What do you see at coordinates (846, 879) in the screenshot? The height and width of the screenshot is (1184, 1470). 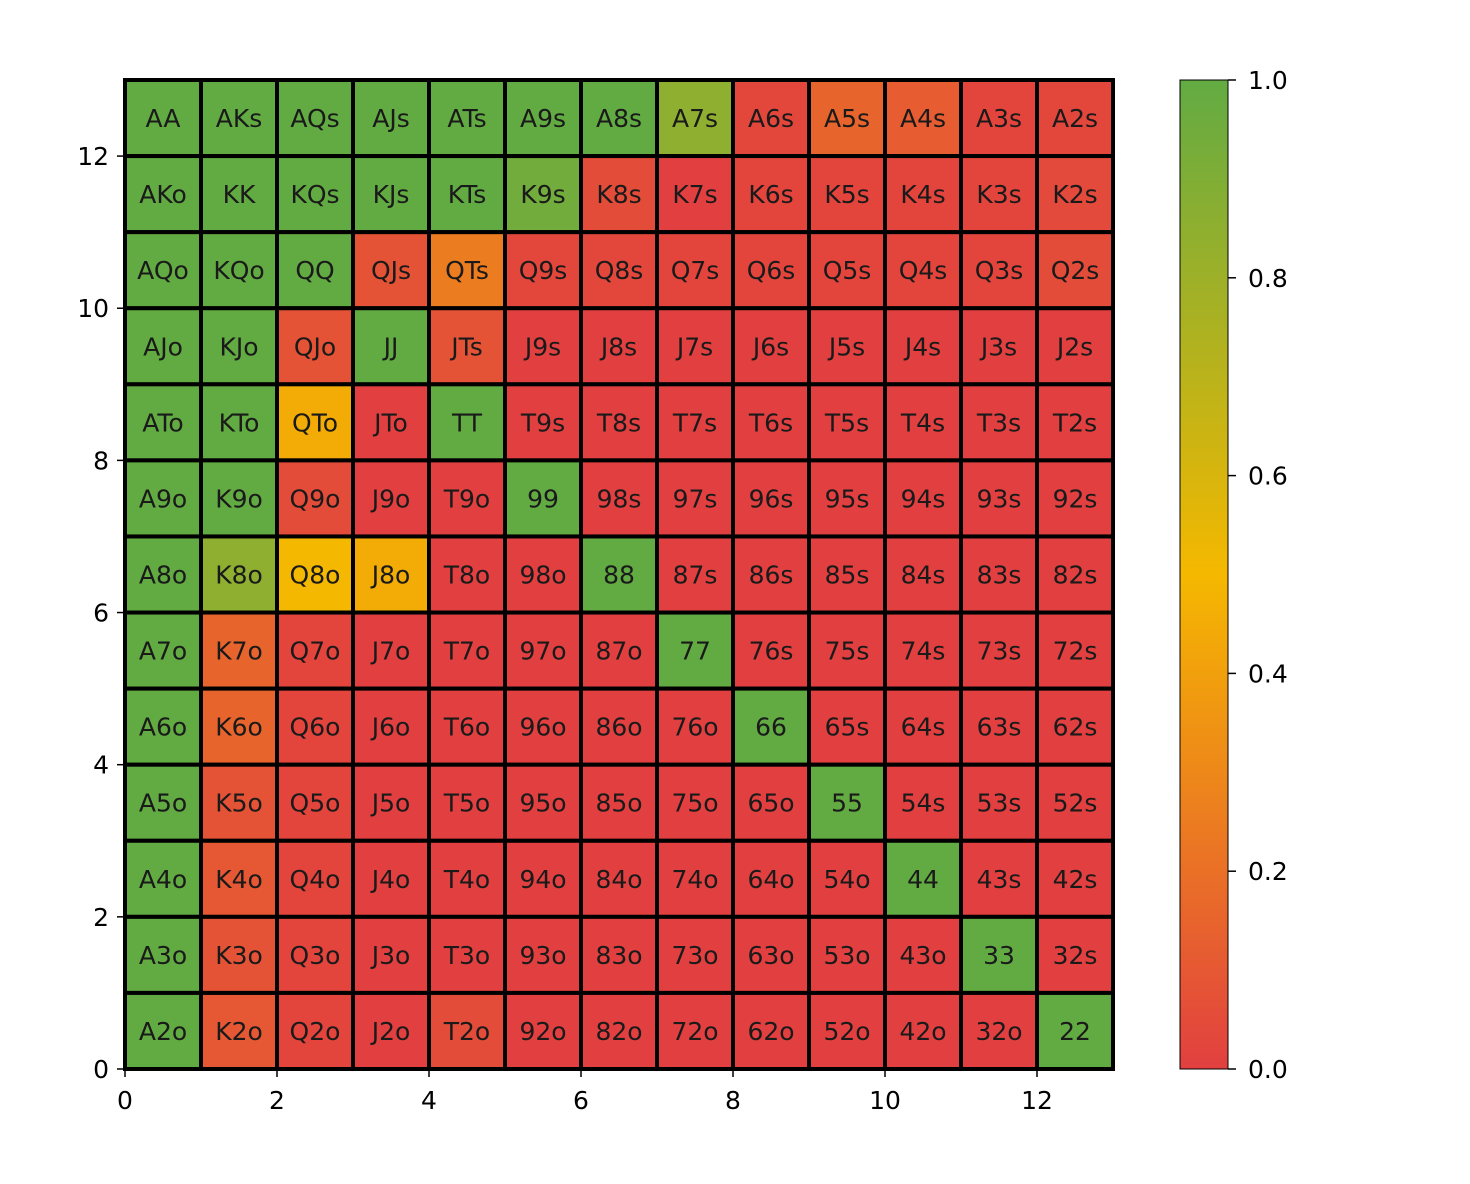 I see `cell-label: 54o` at bounding box center [846, 879].